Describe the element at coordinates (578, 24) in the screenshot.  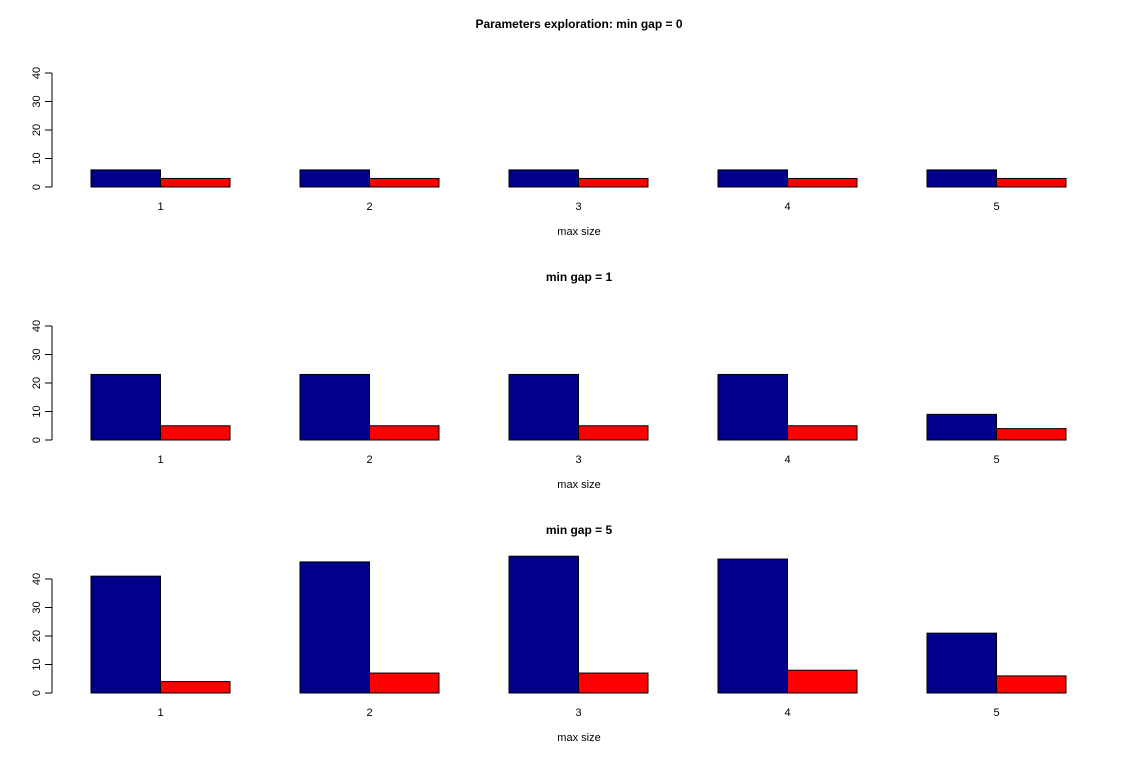
I see `panel-title: Parameters exploration: min gap = 0` at that location.